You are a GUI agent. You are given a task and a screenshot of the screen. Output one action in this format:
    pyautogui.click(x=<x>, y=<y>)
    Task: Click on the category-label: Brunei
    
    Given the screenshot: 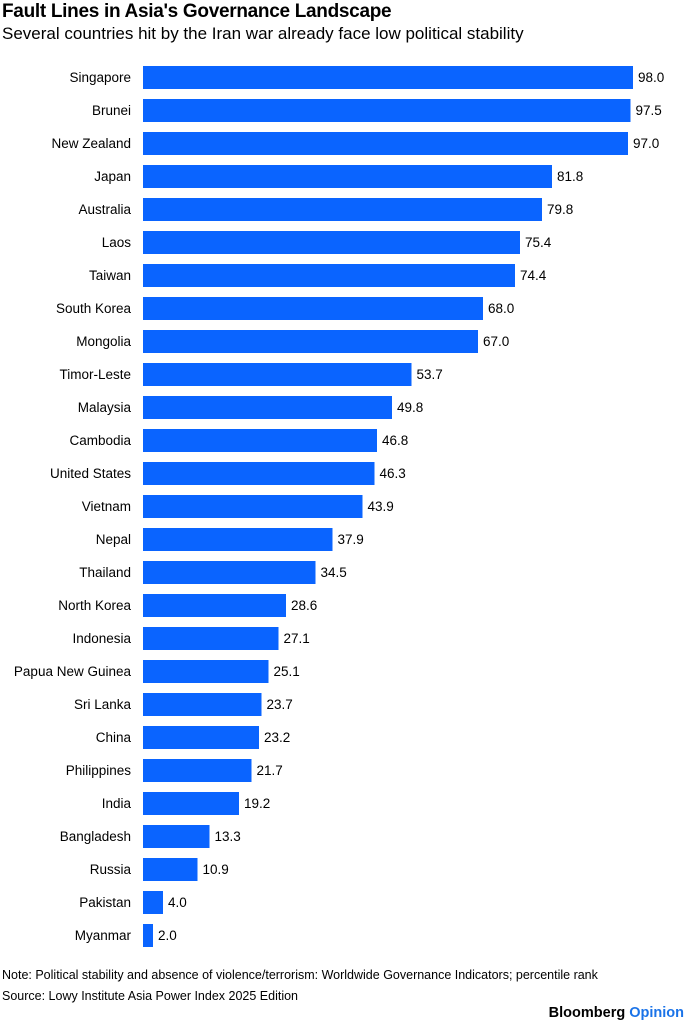 What is the action you would take?
    pyautogui.click(x=111, y=110)
    